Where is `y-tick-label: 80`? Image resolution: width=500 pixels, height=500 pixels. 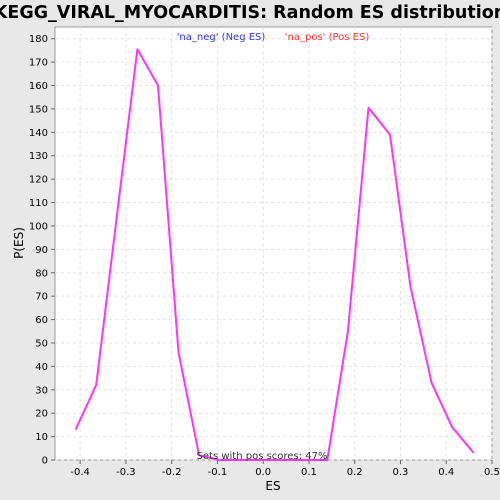 y-tick-label: 80 is located at coordinates (41, 273).